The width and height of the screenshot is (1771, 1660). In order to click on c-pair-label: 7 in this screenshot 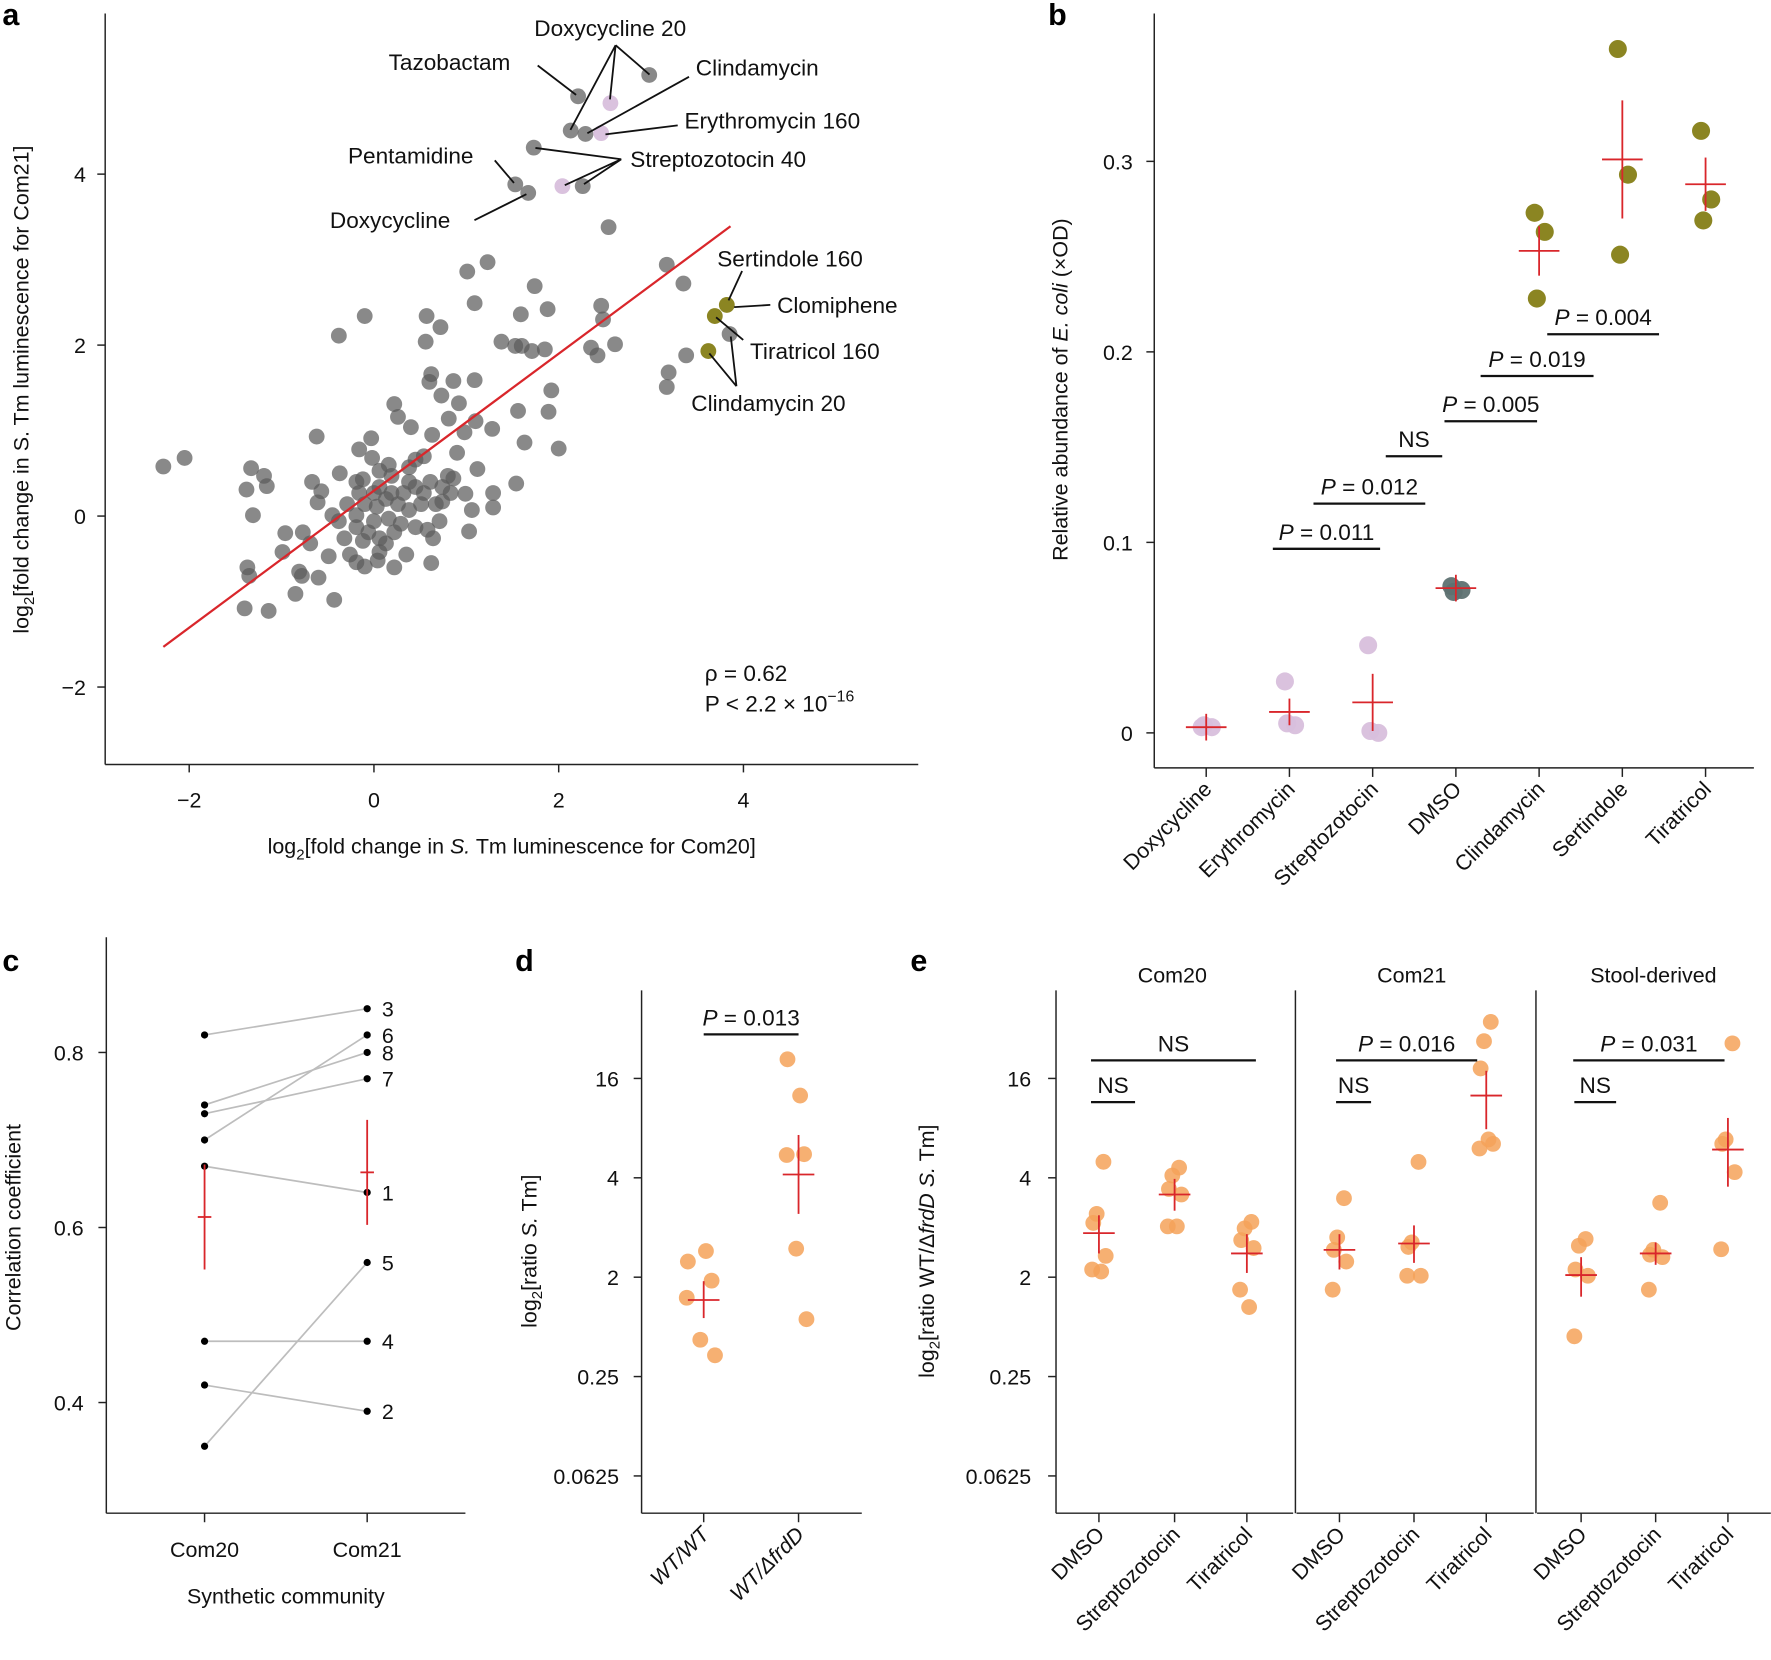, I will do `click(388, 1080)`.